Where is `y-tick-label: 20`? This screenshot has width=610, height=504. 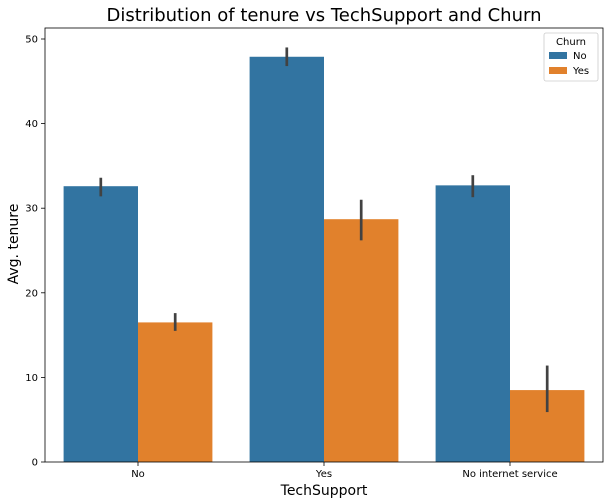
y-tick-label: 20 is located at coordinates (31, 293).